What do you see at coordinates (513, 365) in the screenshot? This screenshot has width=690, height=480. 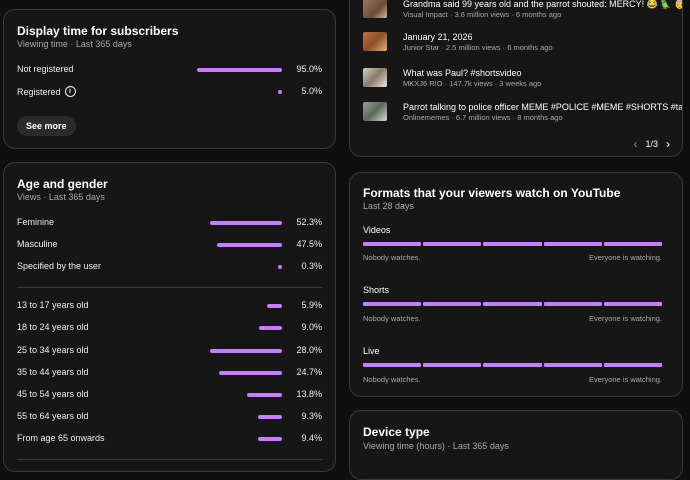 I see `format-bar-live` at bounding box center [513, 365].